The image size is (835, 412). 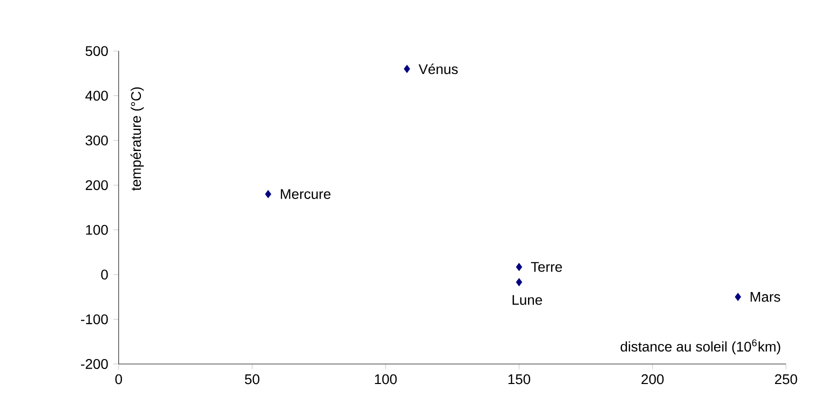 What do you see at coordinates (94, 319) in the screenshot?
I see `y-tick-label: -100` at bounding box center [94, 319].